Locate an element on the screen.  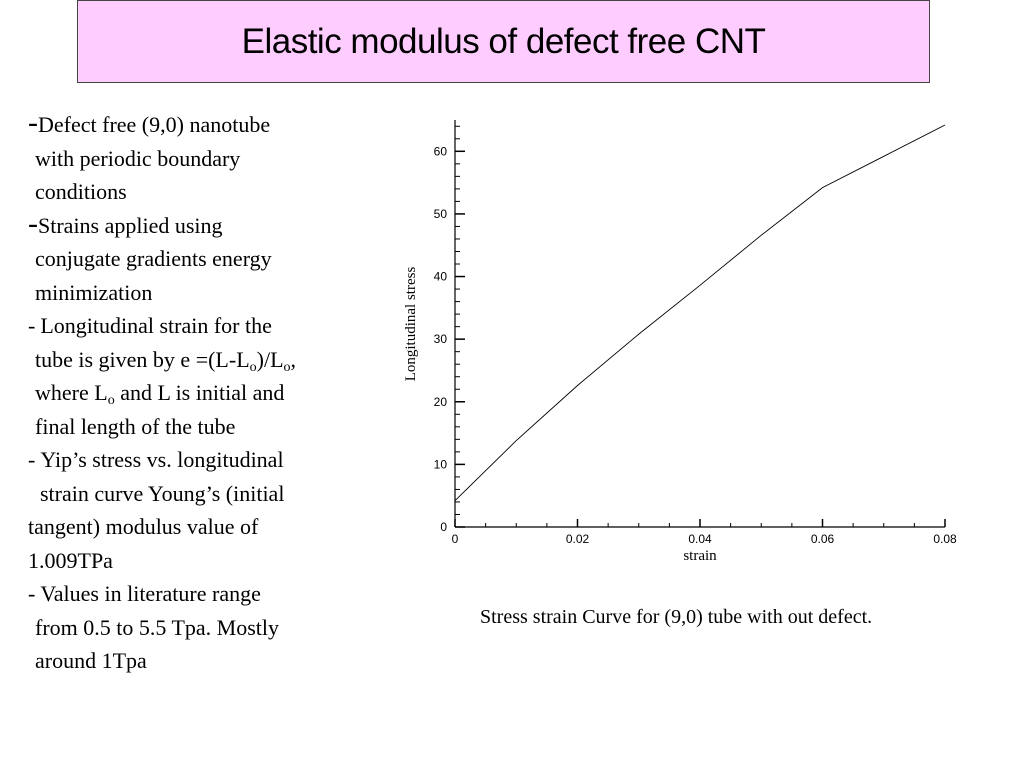
y-tick-label: 30 is located at coordinates (441, 339).